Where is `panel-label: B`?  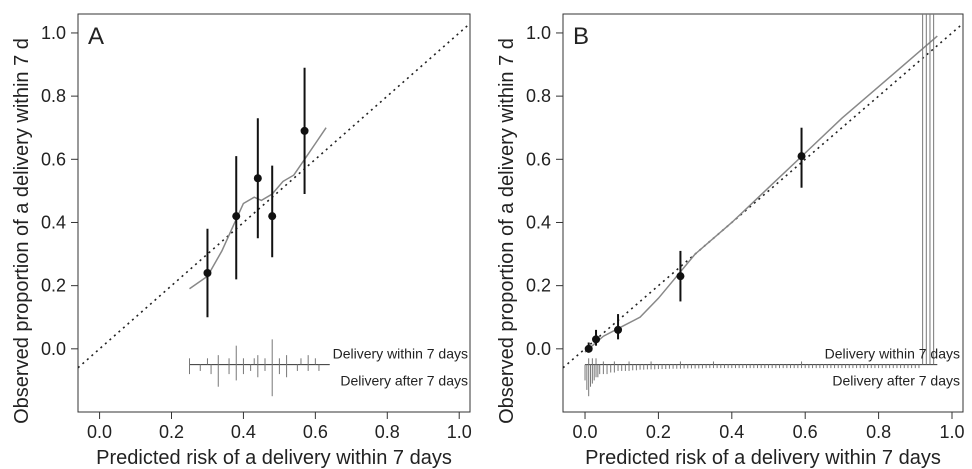
panel-label: B is located at coordinates (581, 36).